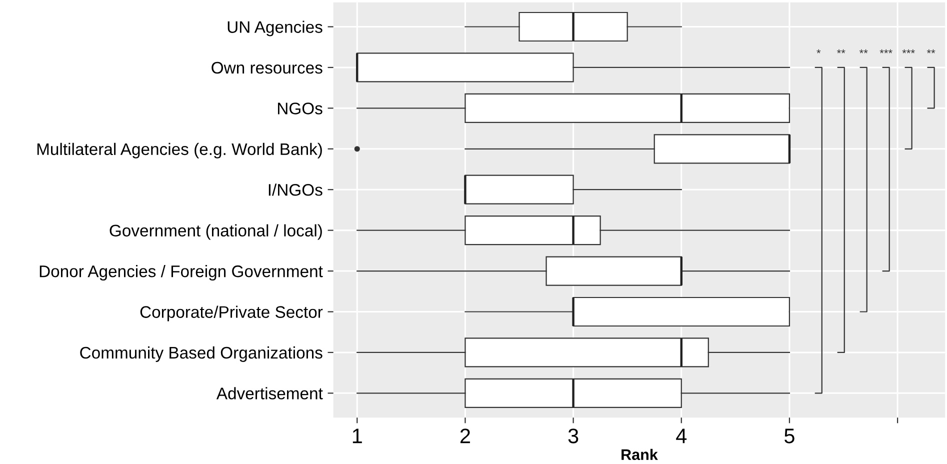 The image size is (947, 464). I want to click on y-tick-label: Donor Agencies / Foreign Government, so click(181, 272).